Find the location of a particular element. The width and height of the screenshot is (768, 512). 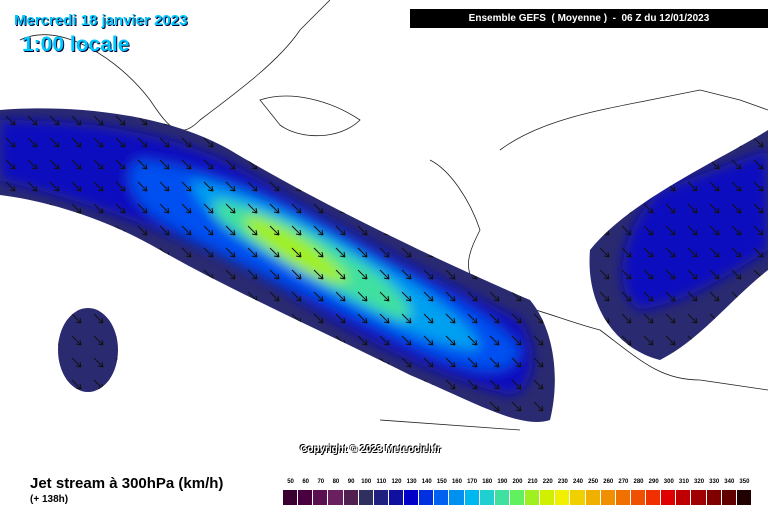

legend-label: 70 is located at coordinates (321, 482).